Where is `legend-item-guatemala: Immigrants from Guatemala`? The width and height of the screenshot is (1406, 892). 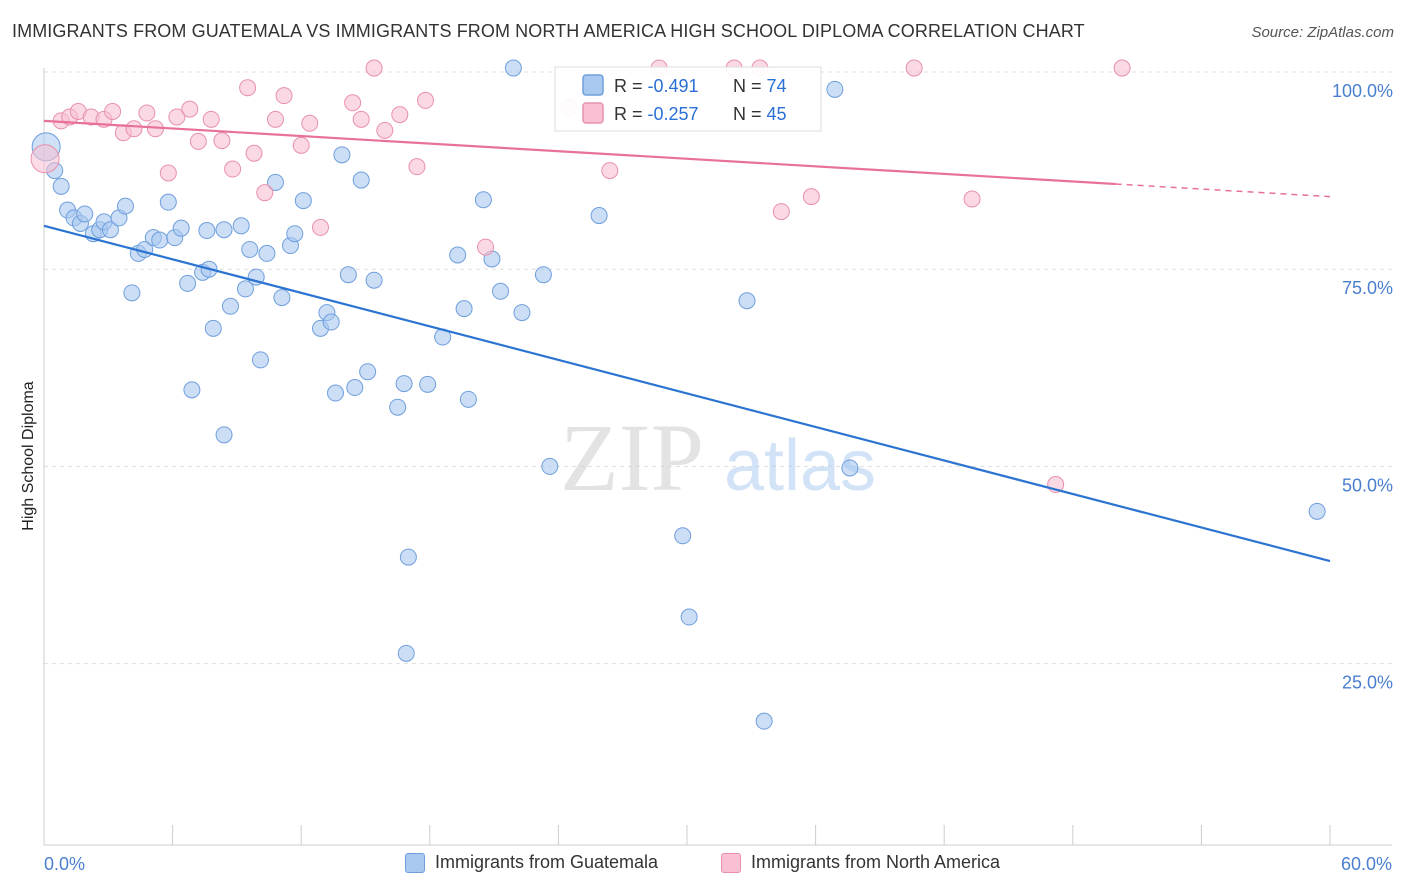 legend-item-guatemala: Immigrants from Guatemala is located at coordinates (531, 862).